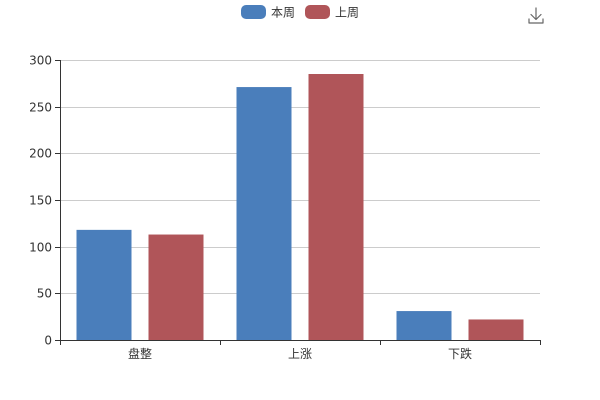 Image resolution: width=600 pixels, height=400 pixels. I want to click on y-tick-label: 0, so click(48, 341).